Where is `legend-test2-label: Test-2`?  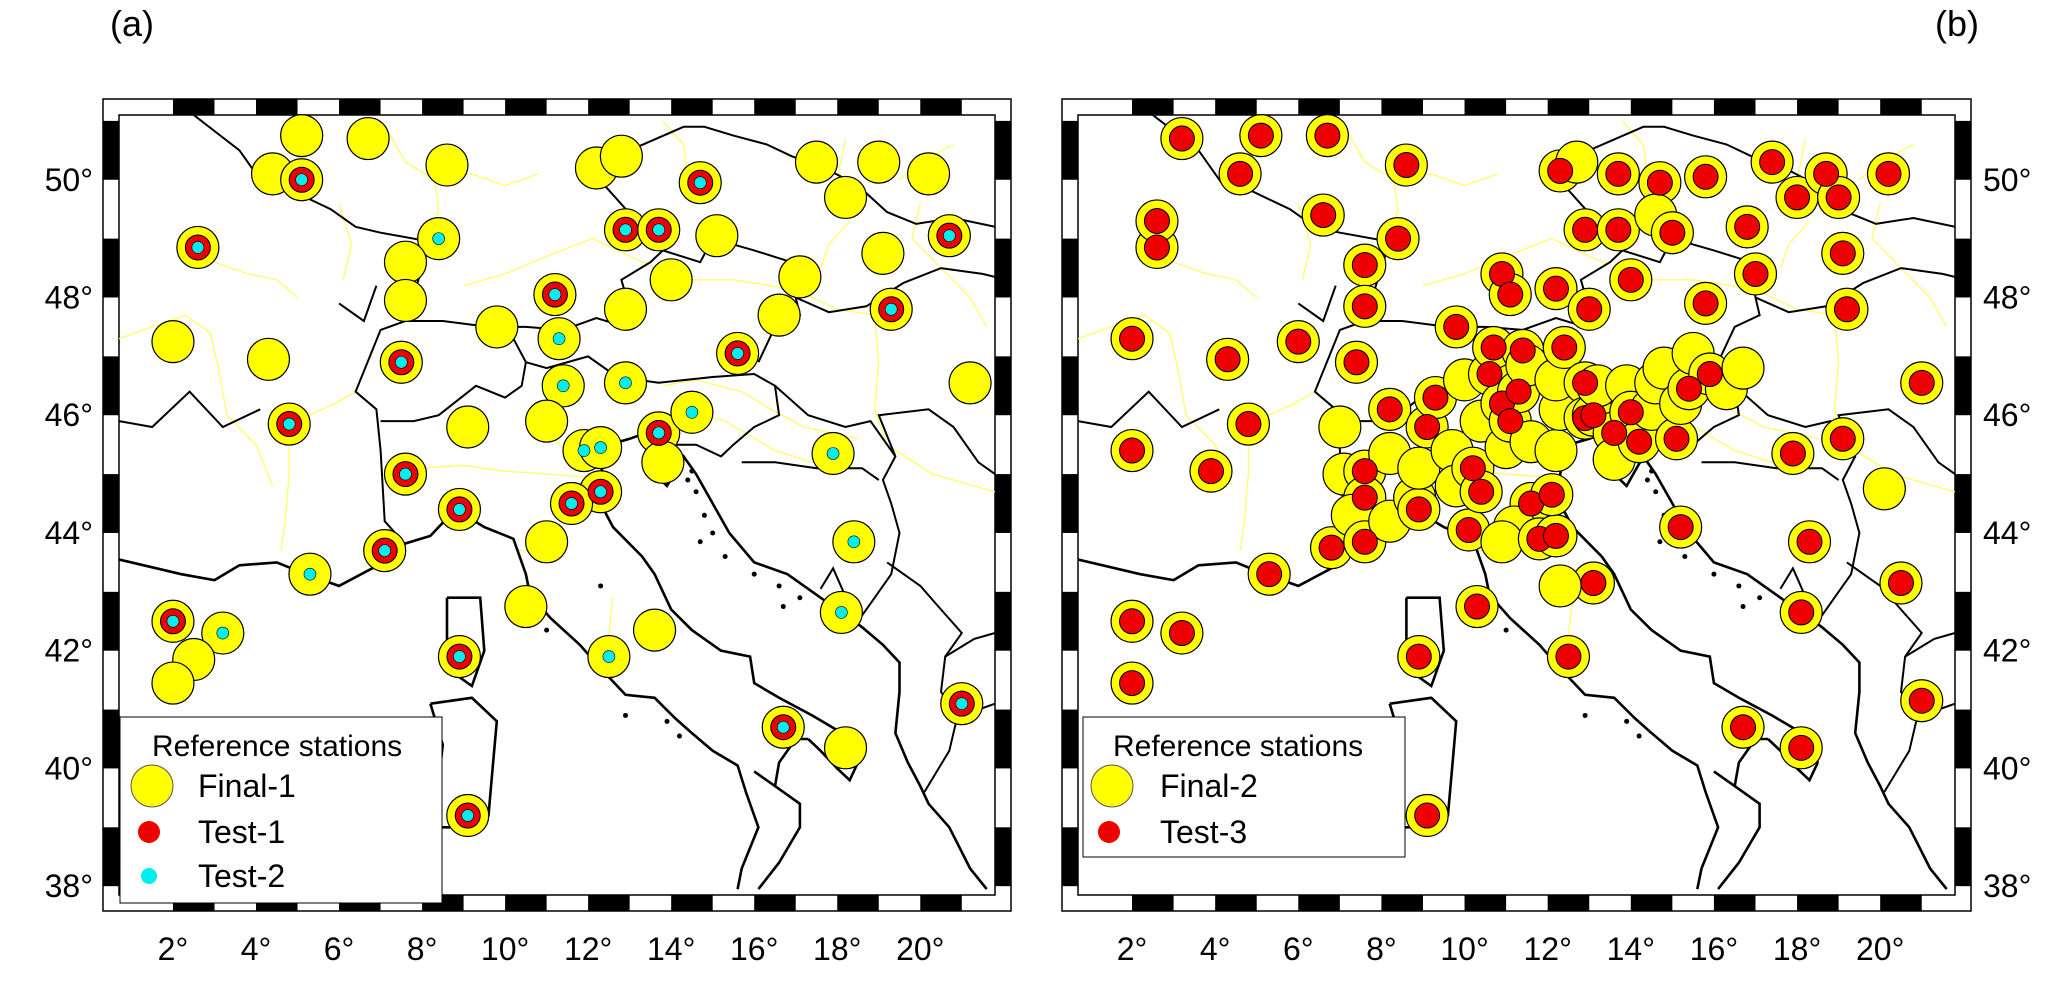
legend-test2-label: Test-2 is located at coordinates (241, 876).